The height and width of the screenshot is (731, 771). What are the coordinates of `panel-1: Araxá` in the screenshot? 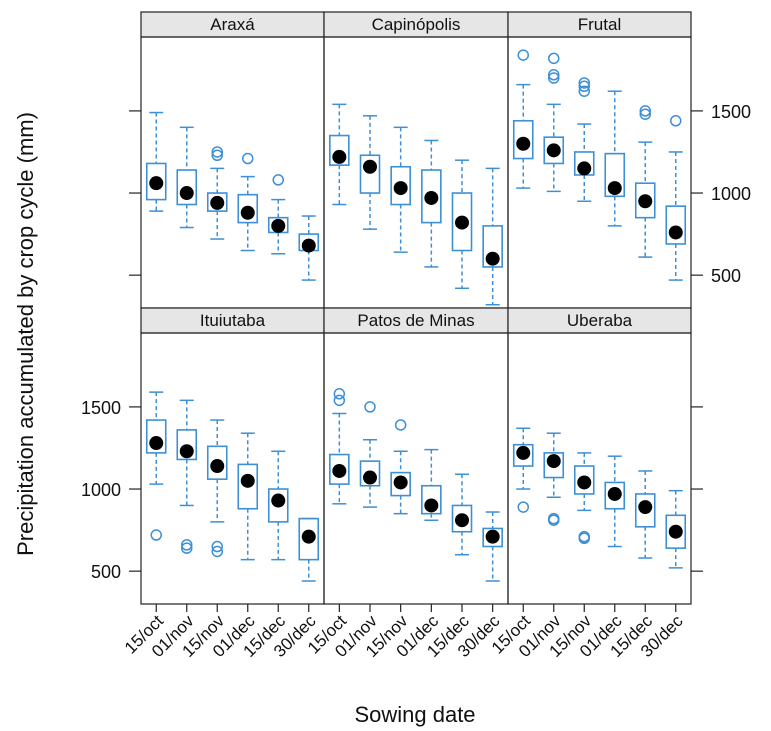 It's located at (232, 160).